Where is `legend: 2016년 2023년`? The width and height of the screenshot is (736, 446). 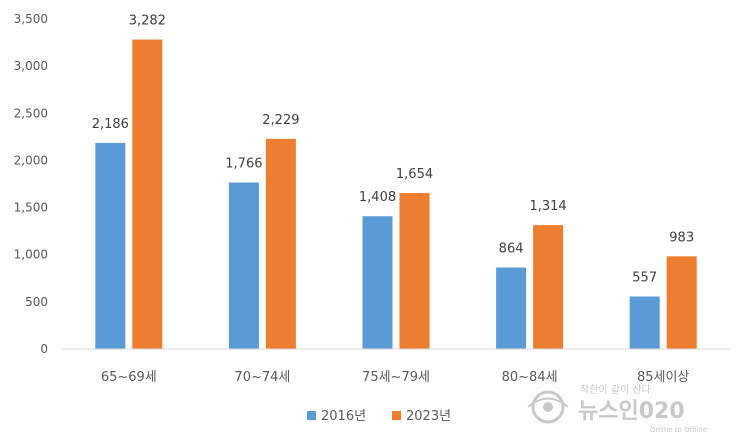 legend: 2016년 2023년 is located at coordinates (379, 416).